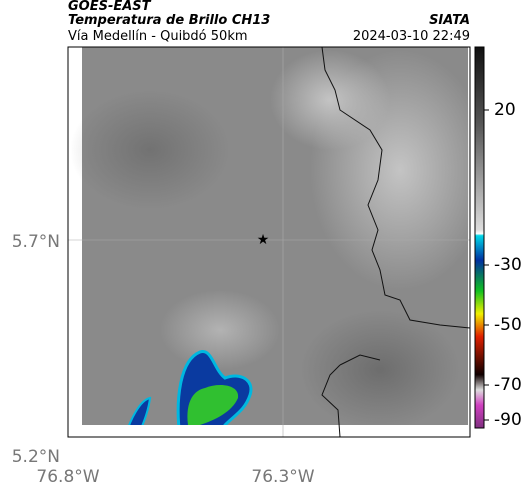 The width and height of the screenshot is (526, 491). Describe the element at coordinates (67, 477) in the screenshot. I see `lon-label: 76.8°W` at that location.